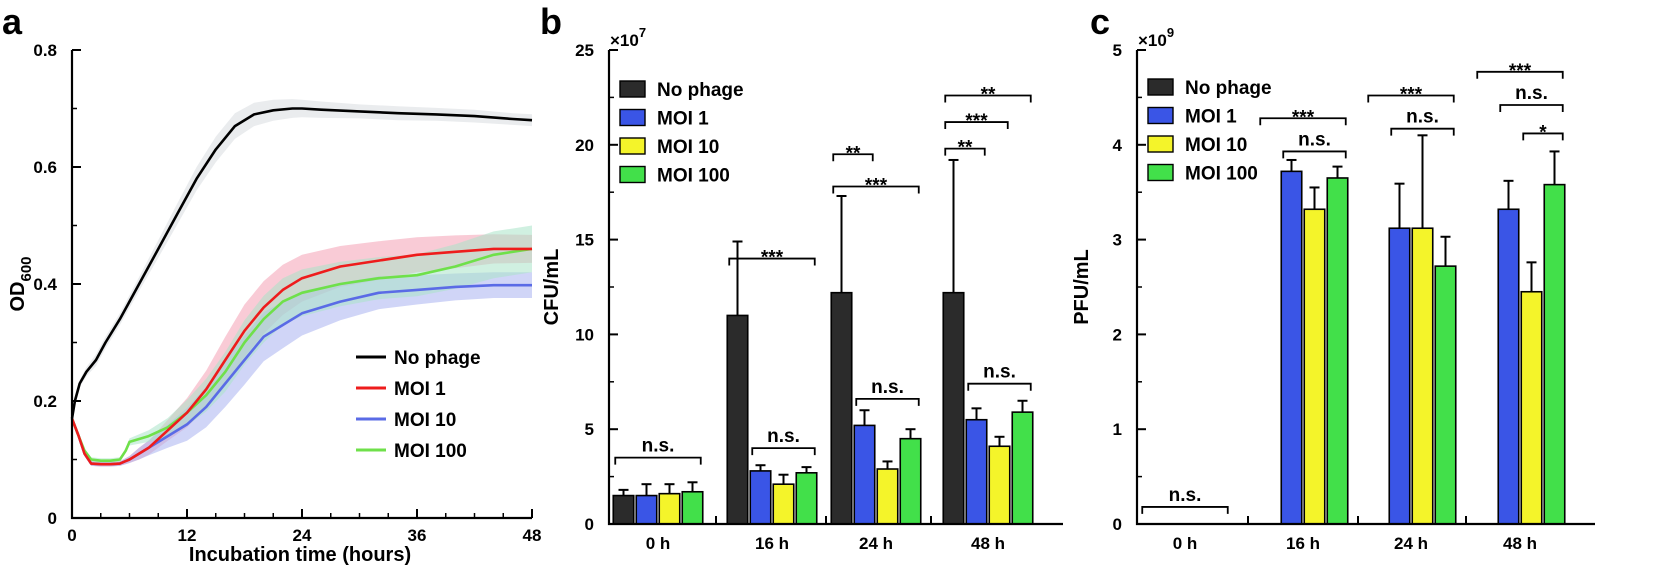 This screenshot has height=573, width=1654. What do you see at coordinates (552, 287) in the screenshot?
I see `panel-b-y-axis-title: CFU/mL` at bounding box center [552, 287].